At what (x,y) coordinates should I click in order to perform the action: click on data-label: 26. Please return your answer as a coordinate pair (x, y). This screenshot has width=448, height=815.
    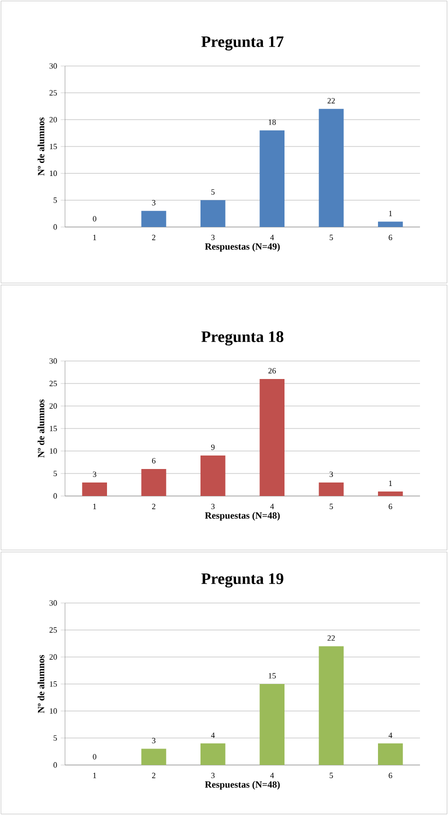
    Looking at the image, I should click on (272, 371).